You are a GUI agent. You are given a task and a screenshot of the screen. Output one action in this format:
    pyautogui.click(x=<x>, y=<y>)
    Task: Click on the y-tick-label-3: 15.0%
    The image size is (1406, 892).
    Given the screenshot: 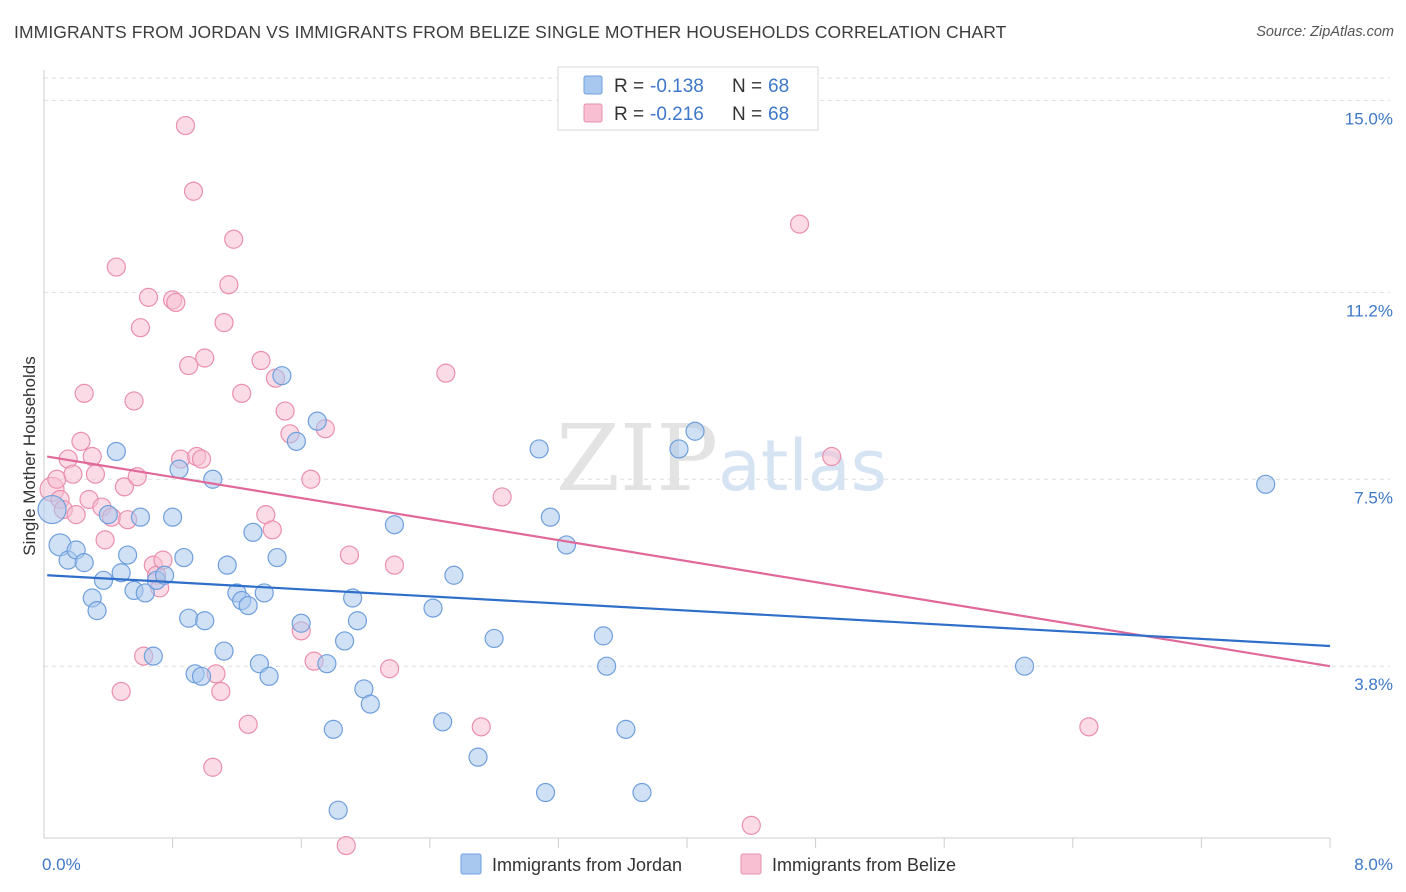 What is the action you would take?
    pyautogui.click(x=1369, y=118)
    